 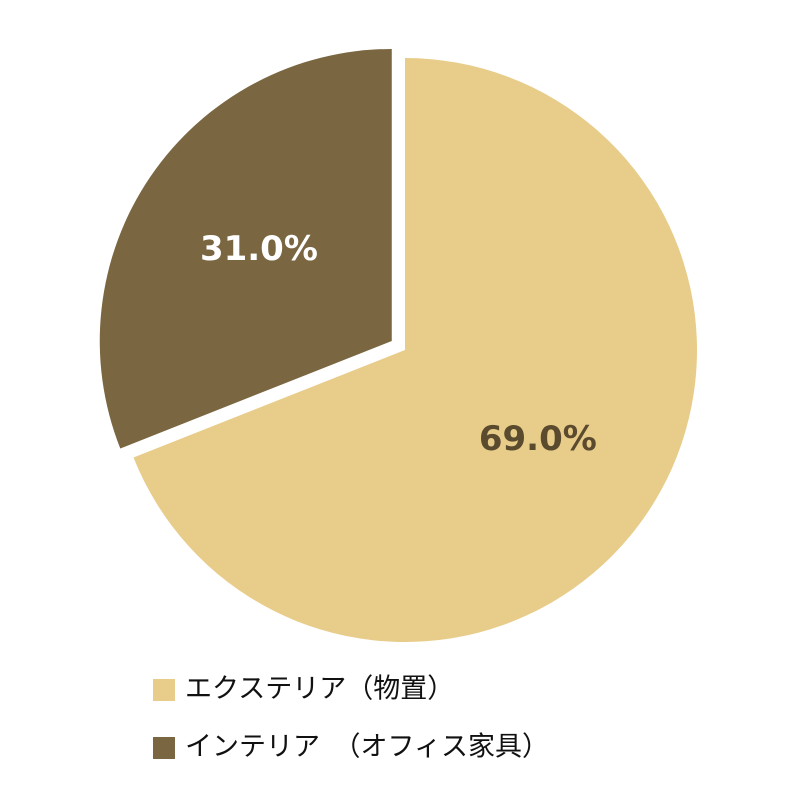 What do you see at coordinates (319, 689) in the screenshot?
I see `legend-label: エクステリア（物置）` at bounding box center [319, 689].